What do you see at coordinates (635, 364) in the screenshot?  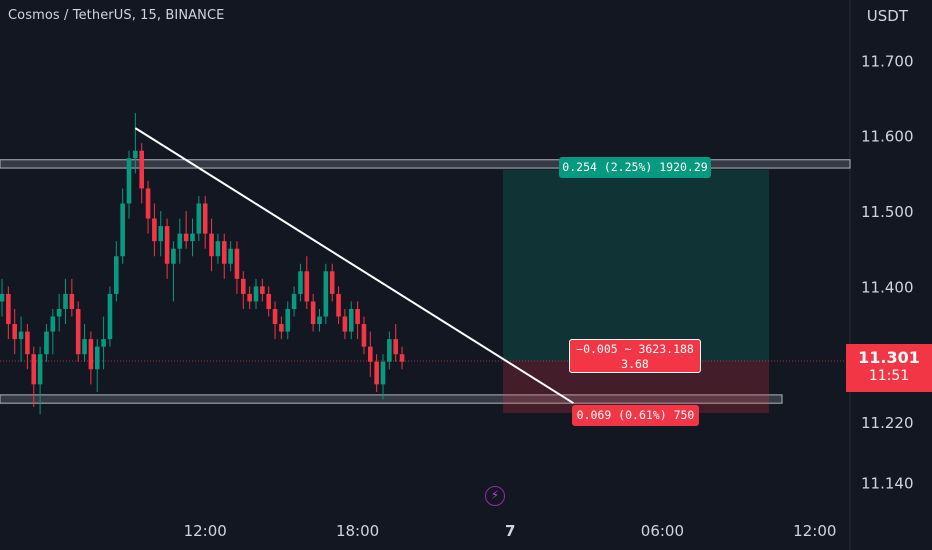 I see `risk-reward-ratio: 3.68` at bounding box center [635, 364].